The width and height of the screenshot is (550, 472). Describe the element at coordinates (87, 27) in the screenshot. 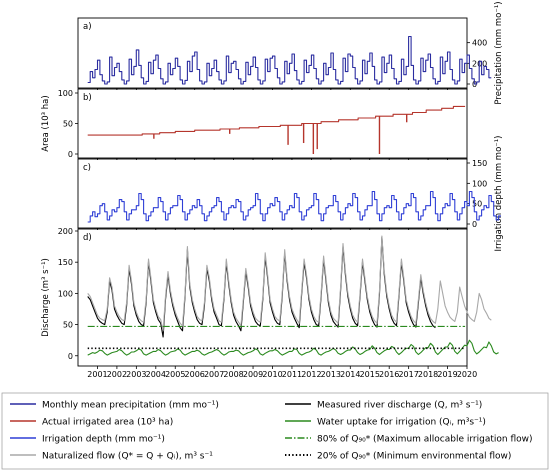

I see `panel-label: a)` at that location.